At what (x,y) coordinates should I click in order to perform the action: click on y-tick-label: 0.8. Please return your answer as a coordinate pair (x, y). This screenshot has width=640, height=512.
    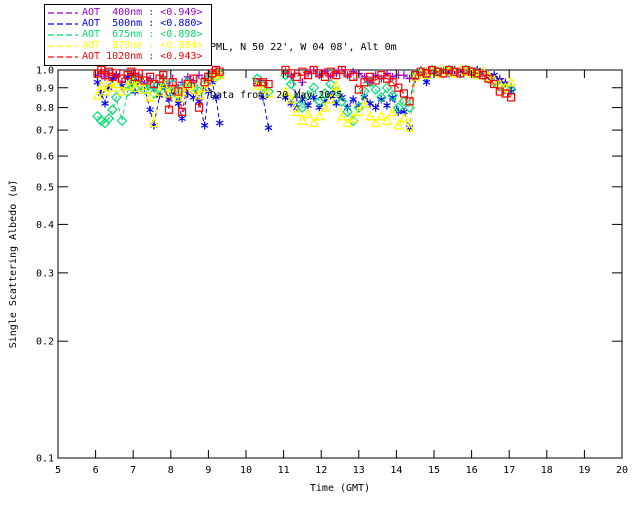
    Looking at the image, I should click on (45, 108).